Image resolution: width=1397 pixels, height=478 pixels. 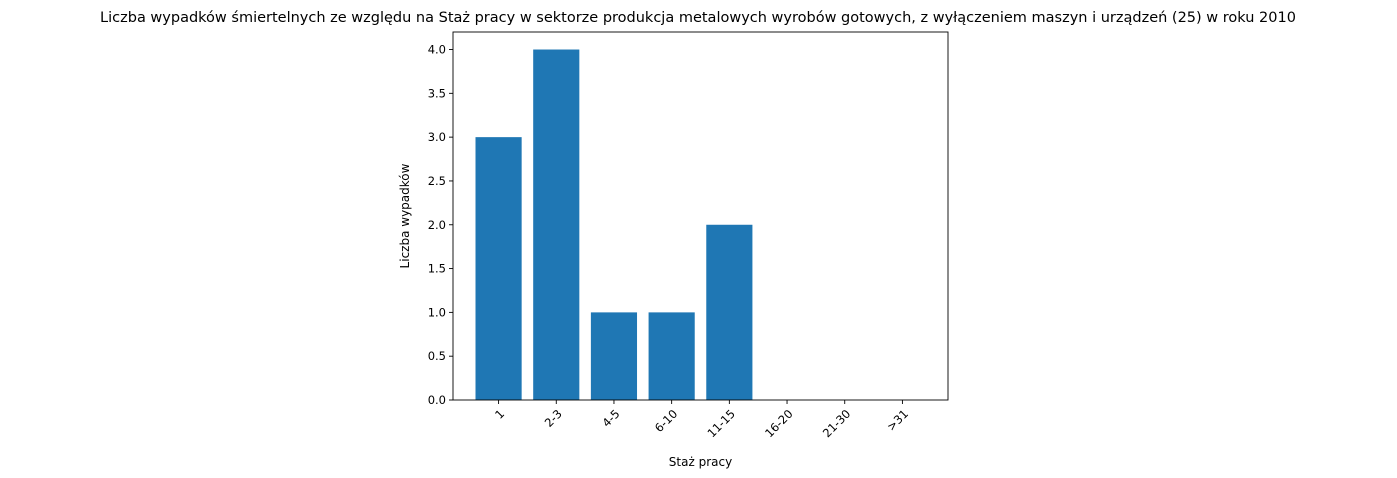 I want to click on y-tick-label-6: 2.5, so click(x=437, y=181).